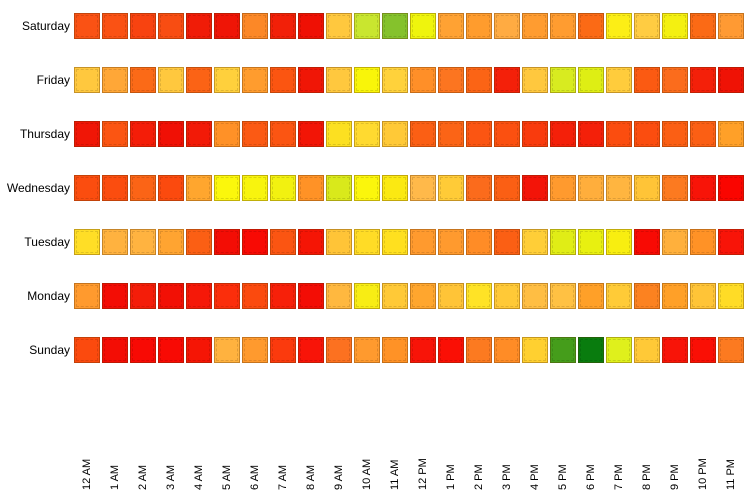 The height and width of the screenshot is (500, 750). I want to click on heatmap-cell-tuesday-6am, so click(255, 242).